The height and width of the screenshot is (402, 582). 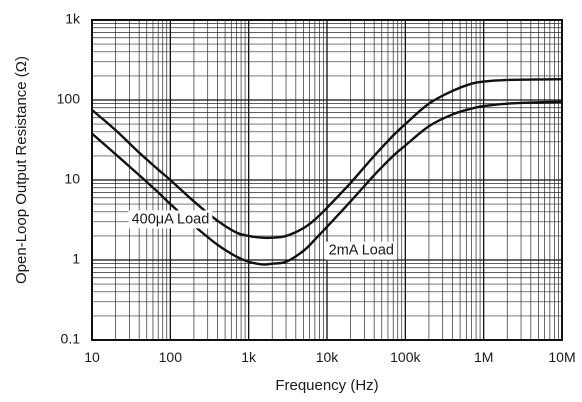 I want to click on y-tick-label: 0.1, so click(x=71, y=339).